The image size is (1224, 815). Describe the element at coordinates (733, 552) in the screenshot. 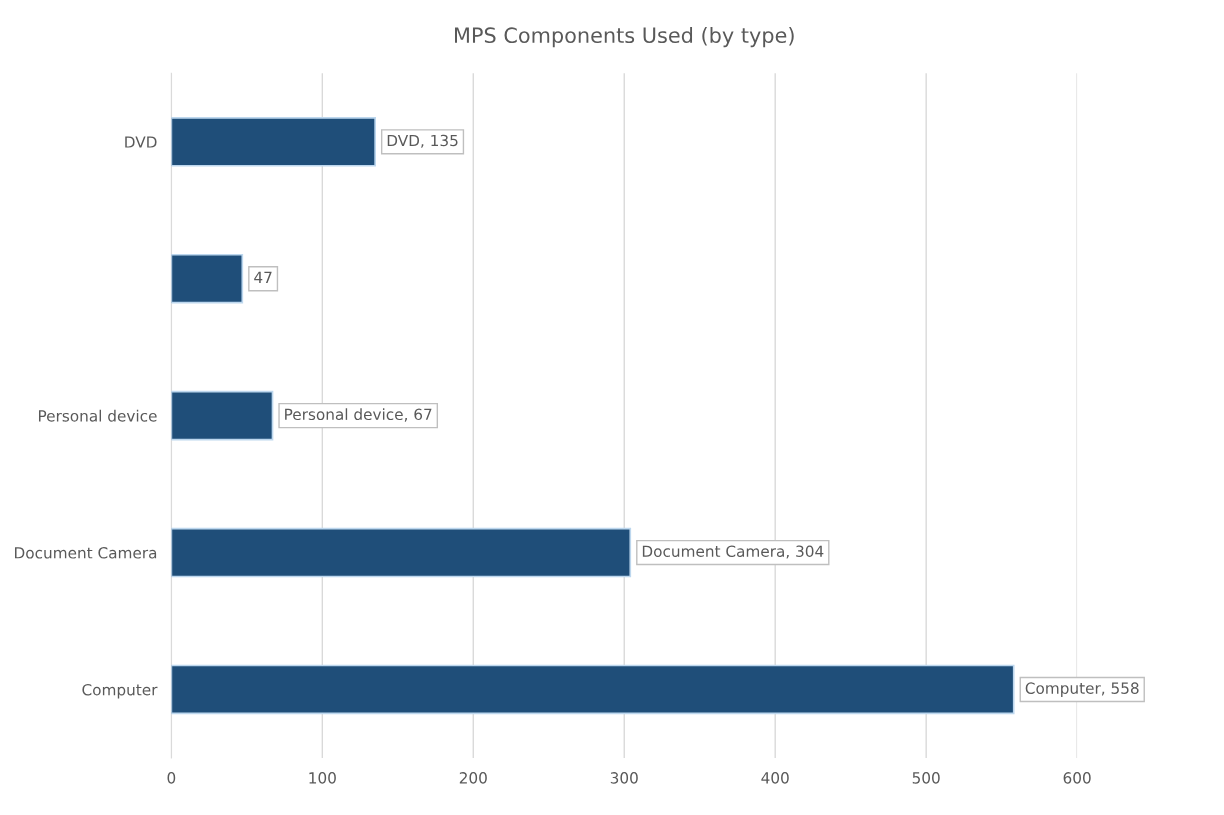

I see `data-label: Document Camera, 304` at that location.